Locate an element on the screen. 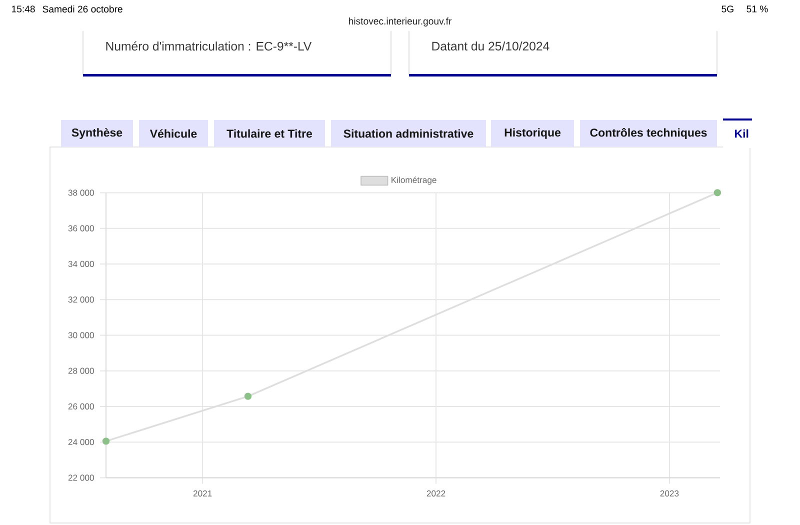  y-tick-label: 36 000 is located at coordinates (81, 228).